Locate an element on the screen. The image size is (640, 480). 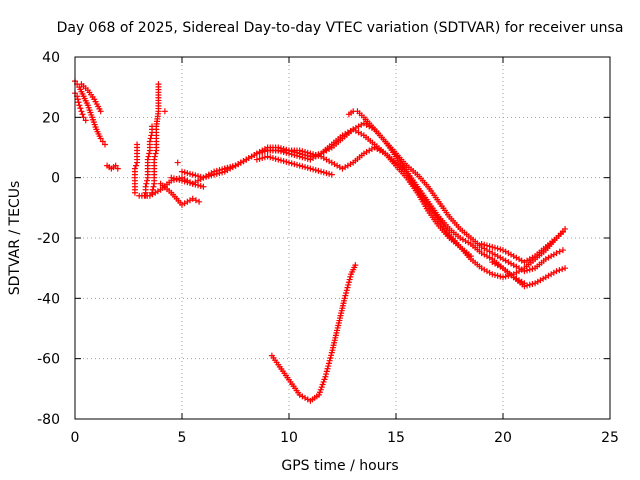
series-late-b is located at coordinates (529, 274).